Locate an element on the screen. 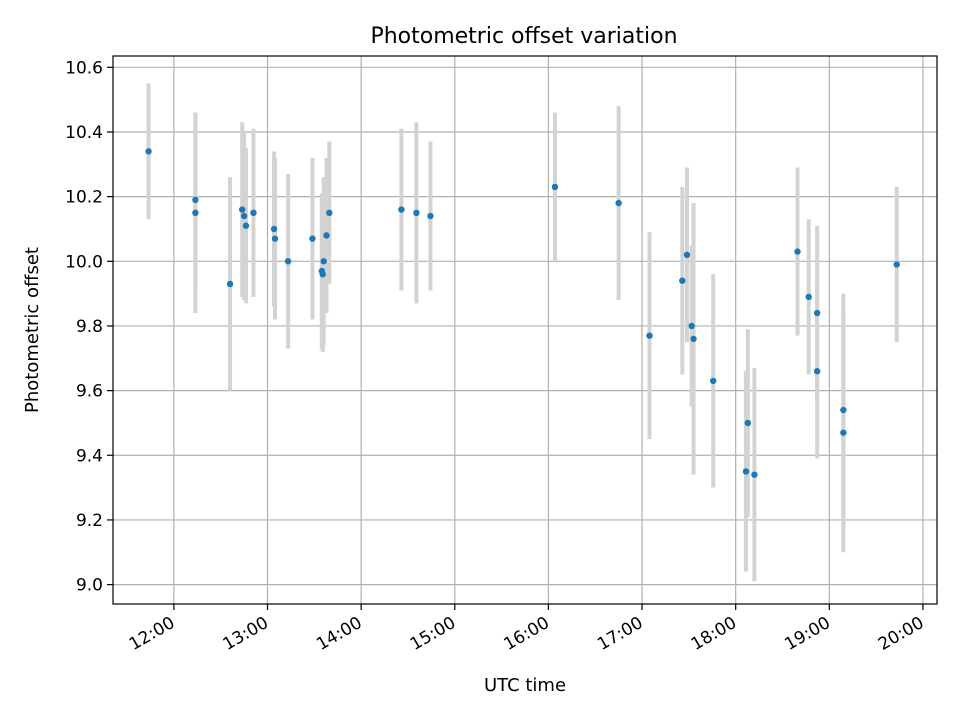 This screenshot has height=720, width=960. y-axis: 9.0 9.2 9.4 9.6 9.8 10.0 10.2 10.4 10.6 is located at coordinates (89, 327).